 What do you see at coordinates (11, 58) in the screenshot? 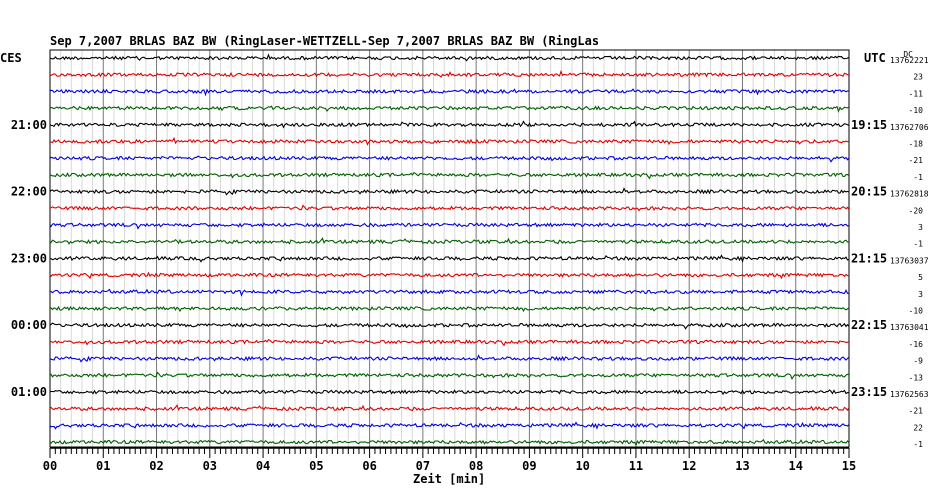
I see `left-timezone-label: CES` at bounding box center [11, 58].